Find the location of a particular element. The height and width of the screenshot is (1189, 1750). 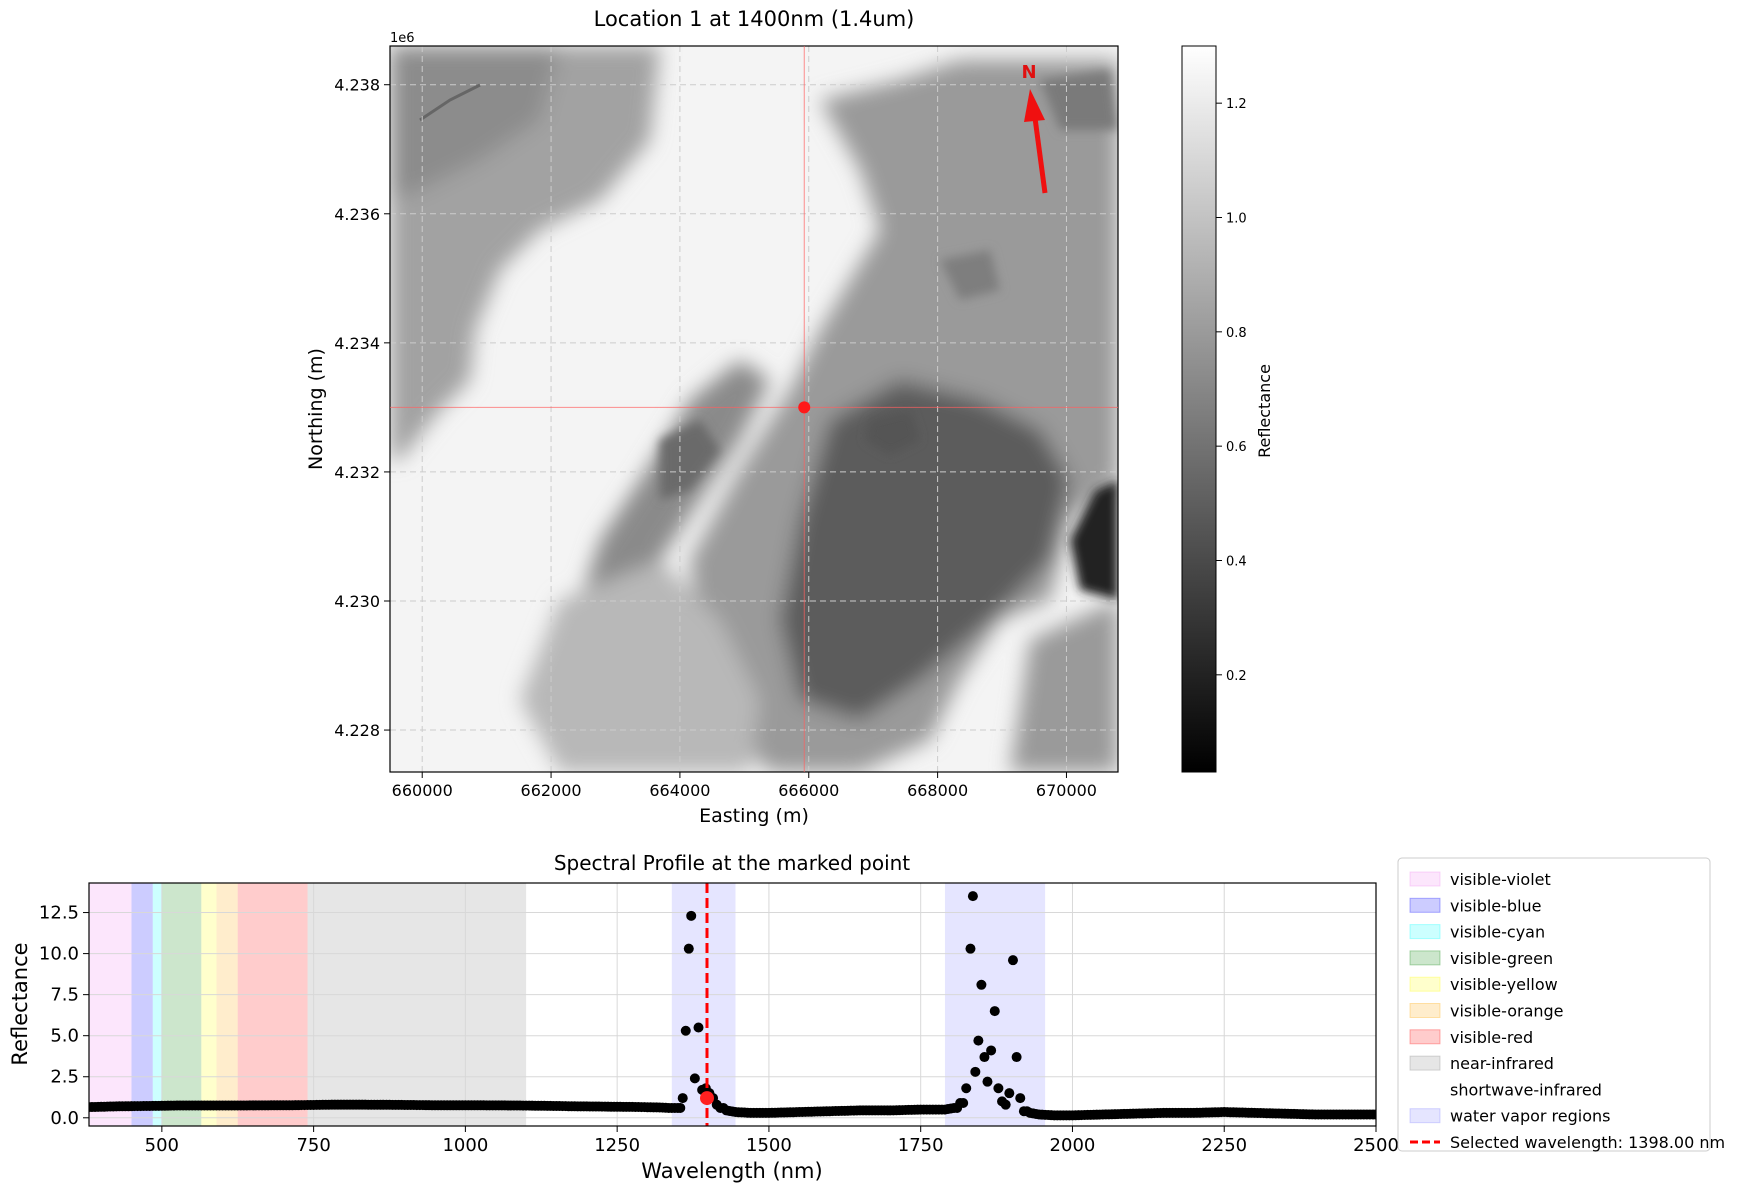

selected-wavelength-point is located at coordinates (707, 1098).